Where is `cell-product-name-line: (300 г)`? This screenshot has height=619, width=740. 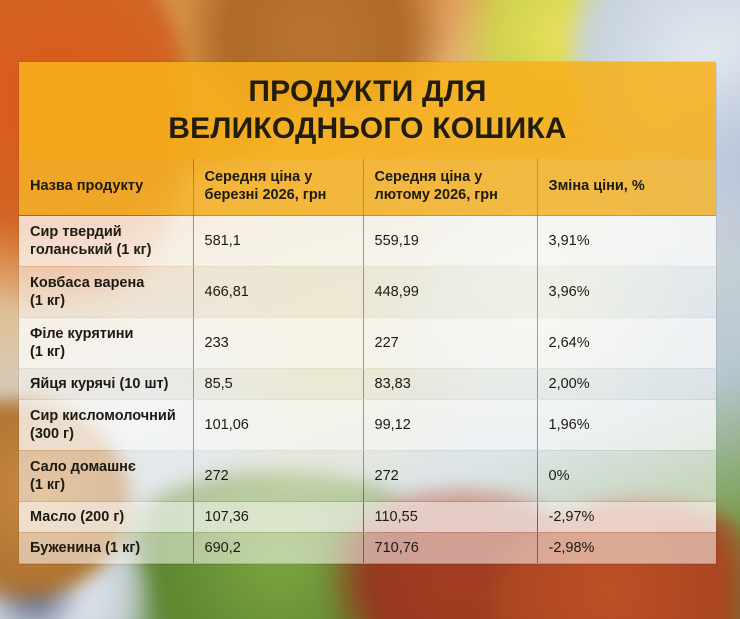
cell-product-name-line: (300 г) is located at coordinates (52, 434).